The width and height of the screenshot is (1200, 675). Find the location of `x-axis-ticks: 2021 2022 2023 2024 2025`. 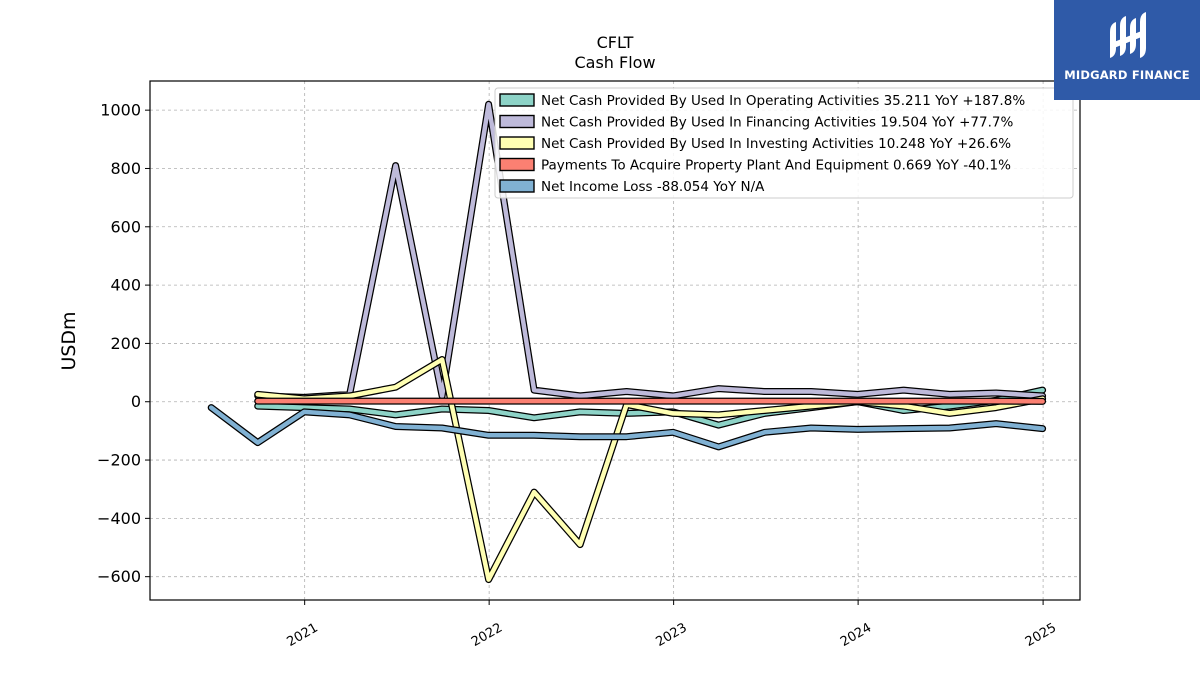

x-axis-ticks: 2021 2022 2023 2024 2025 is located at coordinates (672, 625).